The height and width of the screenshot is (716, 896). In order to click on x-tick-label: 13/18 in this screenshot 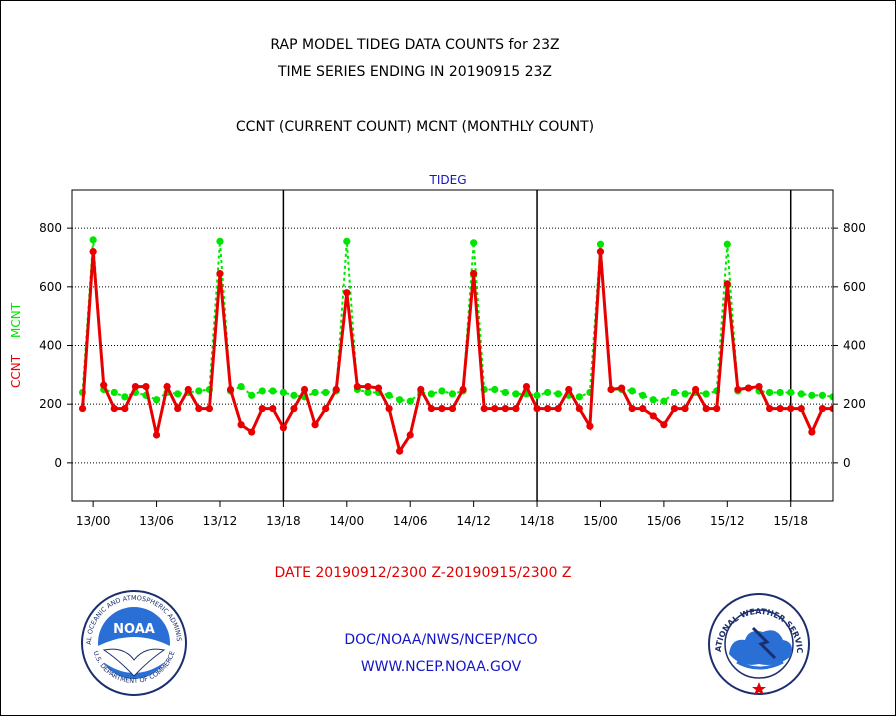, I will do `click(283, 521)`.